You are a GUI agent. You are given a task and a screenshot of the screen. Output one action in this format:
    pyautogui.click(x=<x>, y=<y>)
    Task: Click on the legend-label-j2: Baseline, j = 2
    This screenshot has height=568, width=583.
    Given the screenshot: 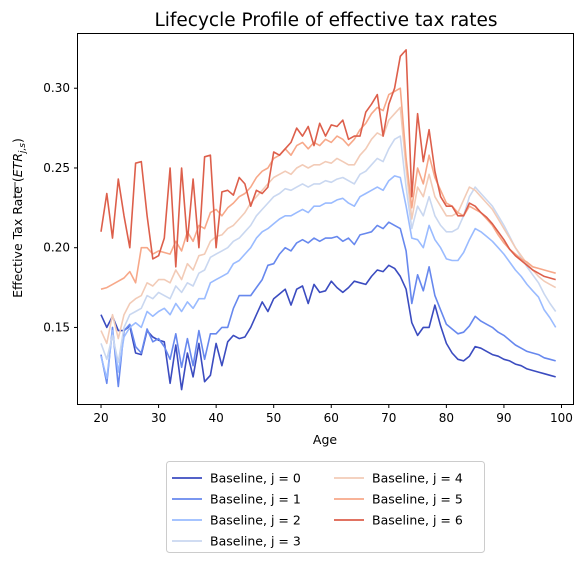 What is the action you would take?
    pyautogui.click(x=255, y=520)
    